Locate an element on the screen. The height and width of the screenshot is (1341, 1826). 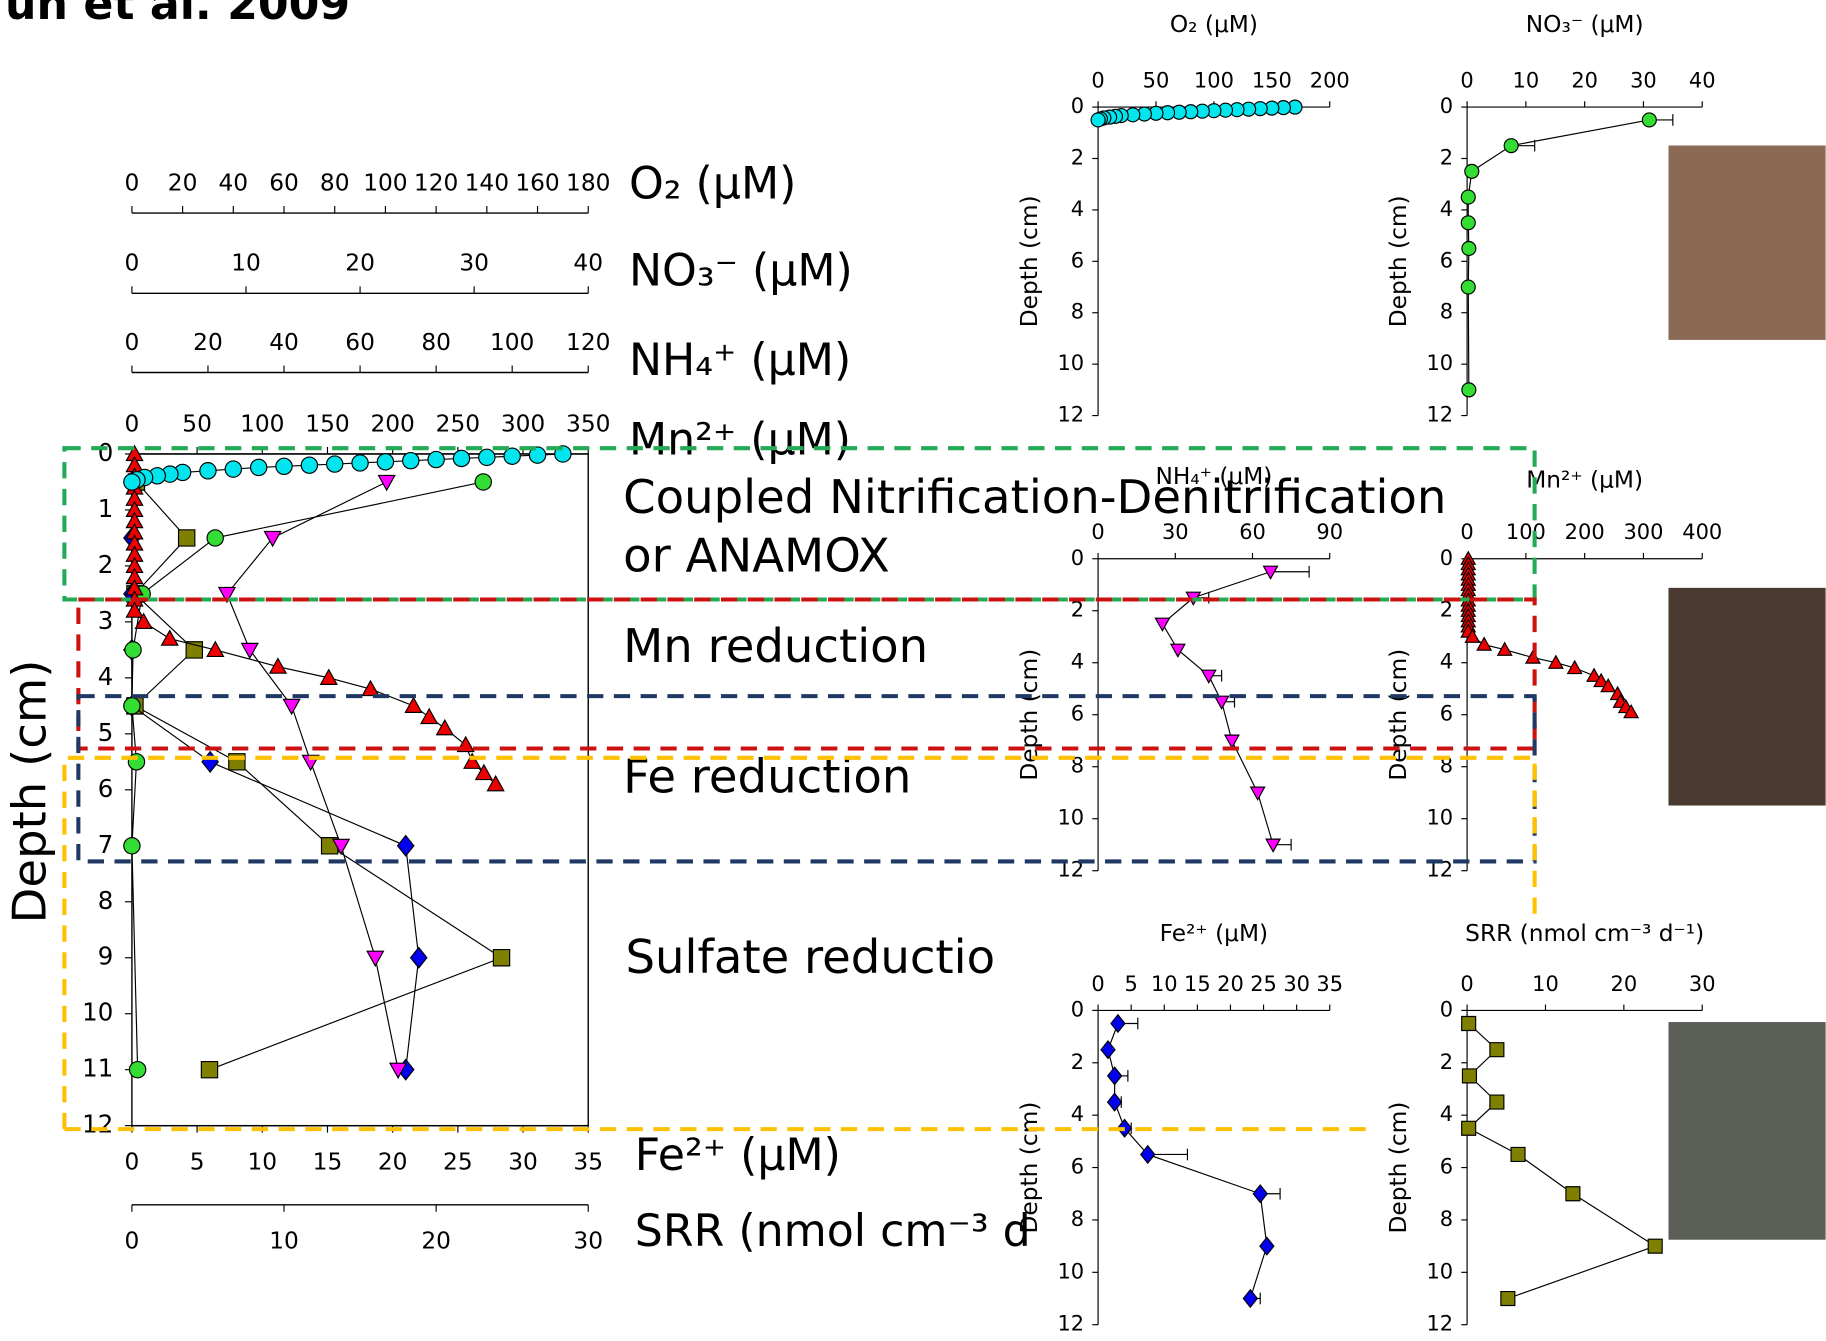
axis-caption: O₂ (μM) is located at coordinates (712, 183).